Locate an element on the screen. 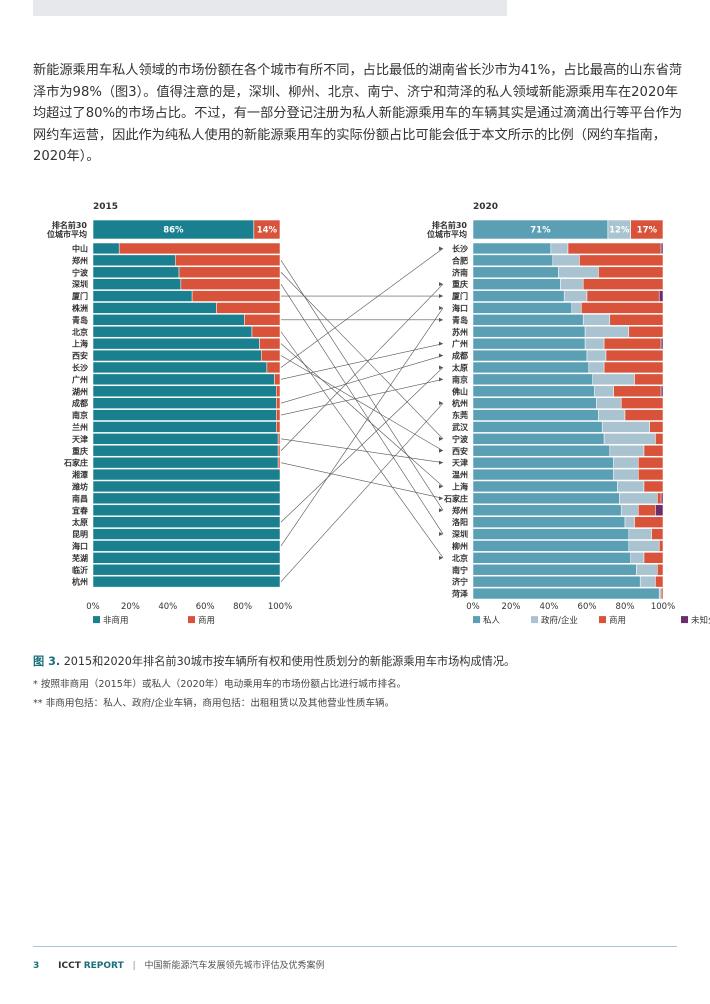 The height and width of the screenshot is (1004, 710). bar-2015-郑州-商用 is located at coordinates (228, 260).